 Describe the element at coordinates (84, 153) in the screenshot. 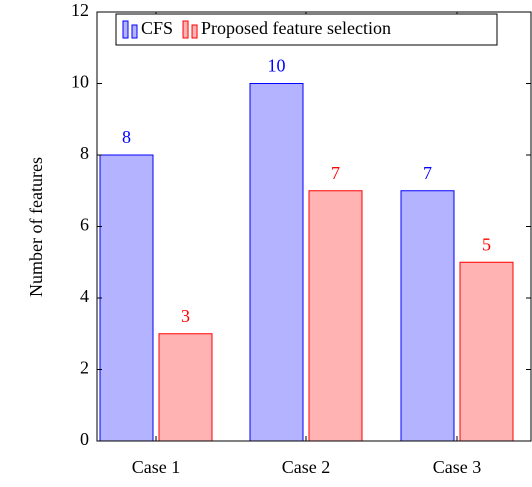

I see `y-tick-label: 8` at that location.